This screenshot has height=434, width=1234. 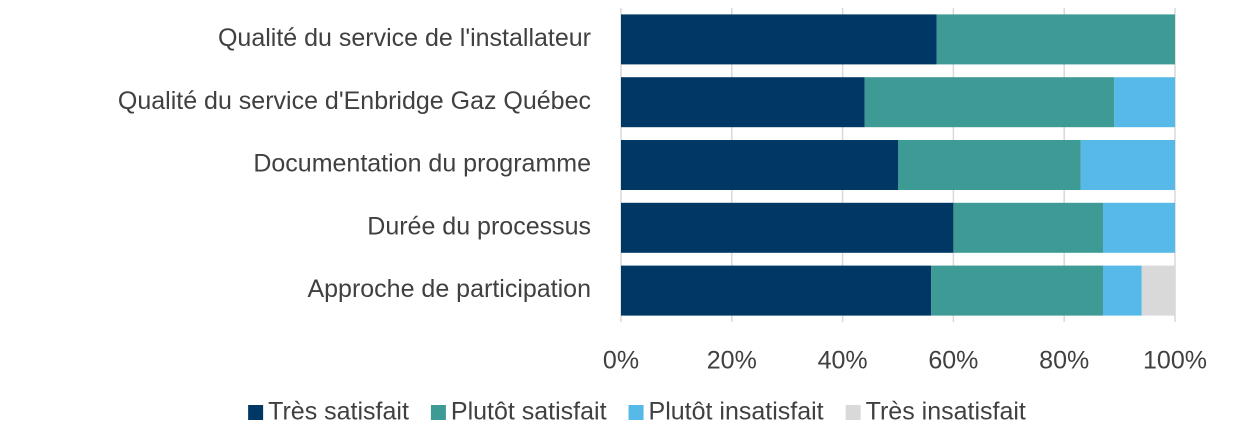 I want to click on y-tick-label: Durée du processus, so click(x=479, y=226).